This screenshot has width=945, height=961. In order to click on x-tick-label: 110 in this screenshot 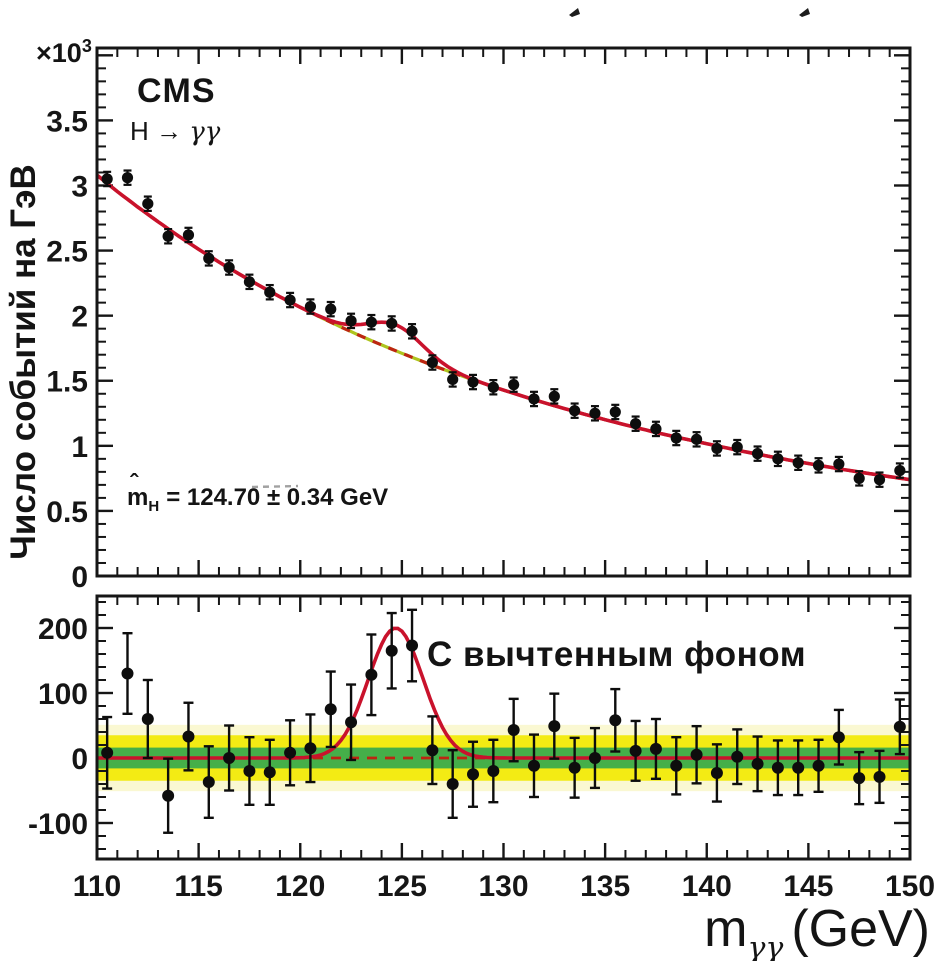, I will do `click(97, 886)`.